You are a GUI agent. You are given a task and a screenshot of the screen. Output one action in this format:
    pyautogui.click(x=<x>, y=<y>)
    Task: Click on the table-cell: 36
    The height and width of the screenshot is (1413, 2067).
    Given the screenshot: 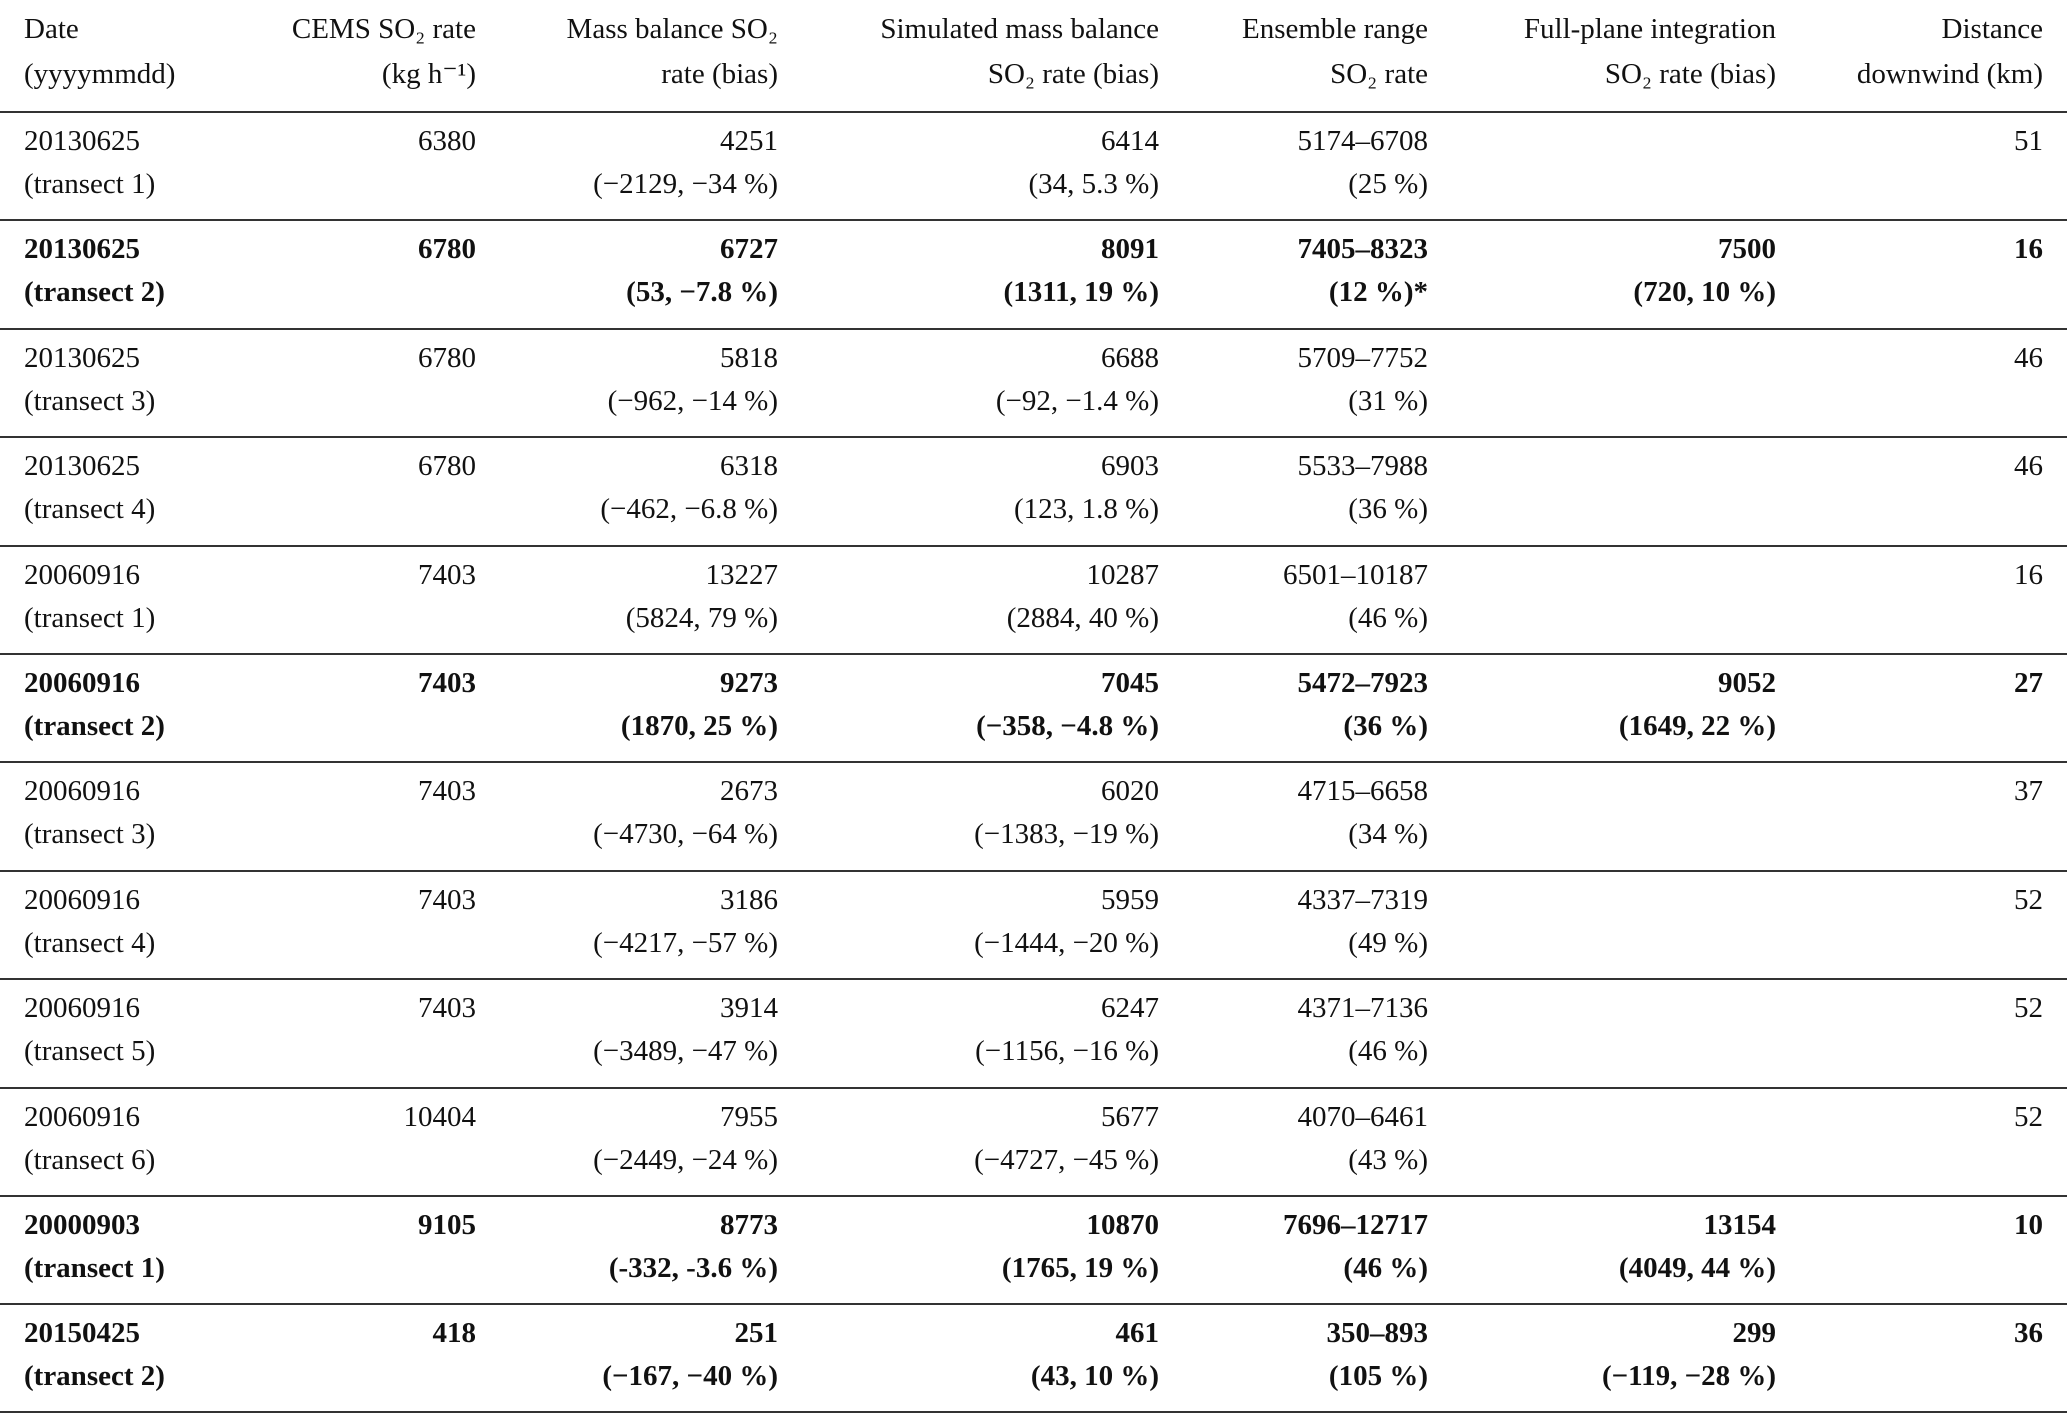 What is the action you would take?
    pyautogui.click(x=2028, y=1333)
    